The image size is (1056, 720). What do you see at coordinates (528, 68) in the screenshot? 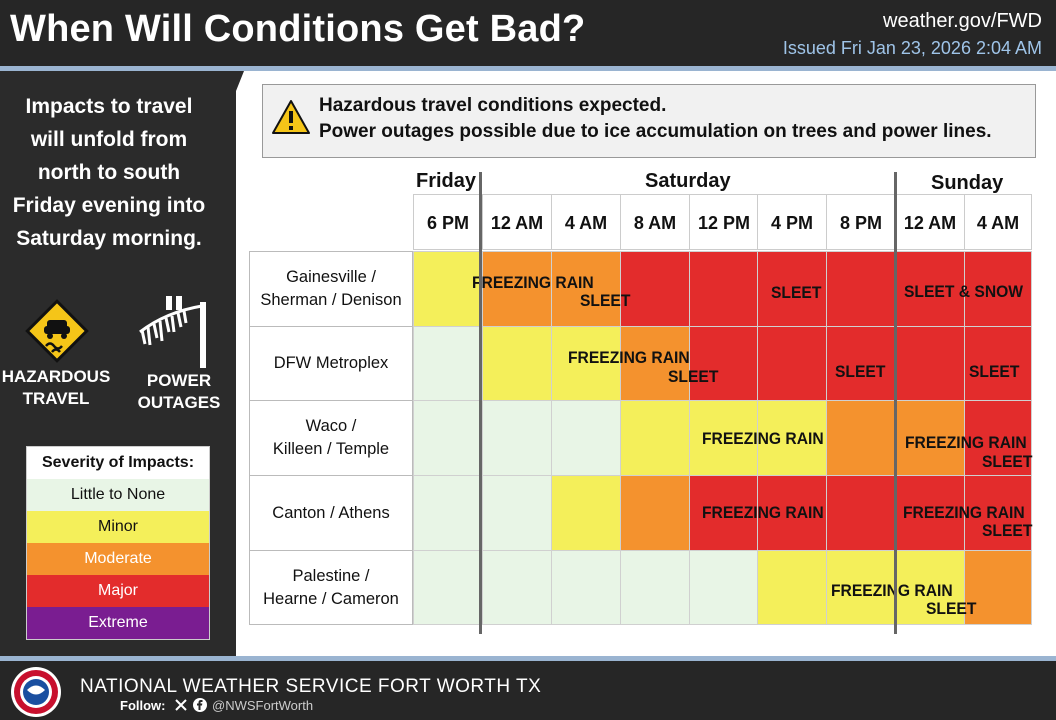
I see `header-divider` at bounding box center [528, 68].